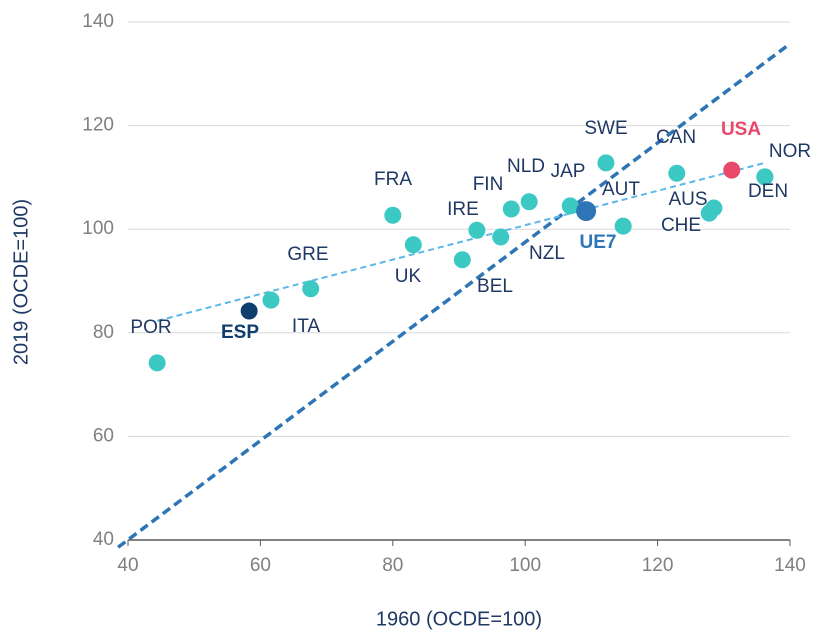  What do you see at coordinates (605, 128) in the screenshot?
I see `point-label: SWE` at bounding box center [605, 128].